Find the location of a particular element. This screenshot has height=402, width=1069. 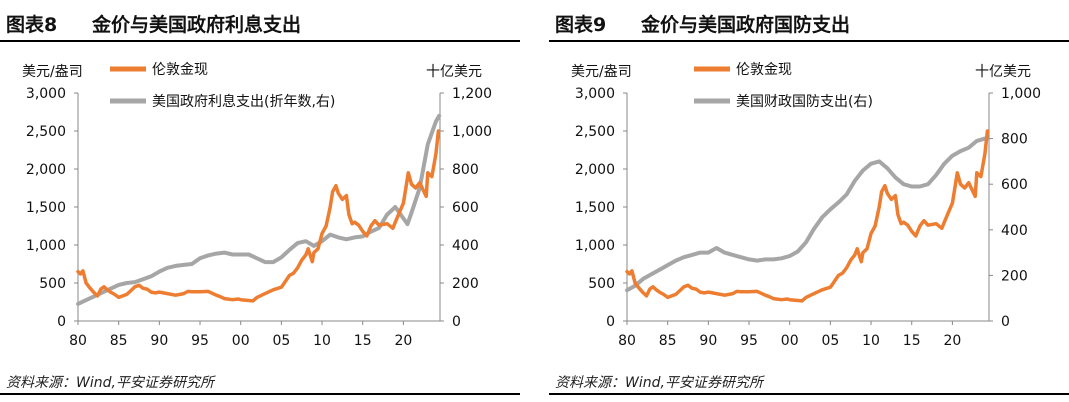

figure-title: 金价与美国政府国防支出 is located at coordinates (746, 25).